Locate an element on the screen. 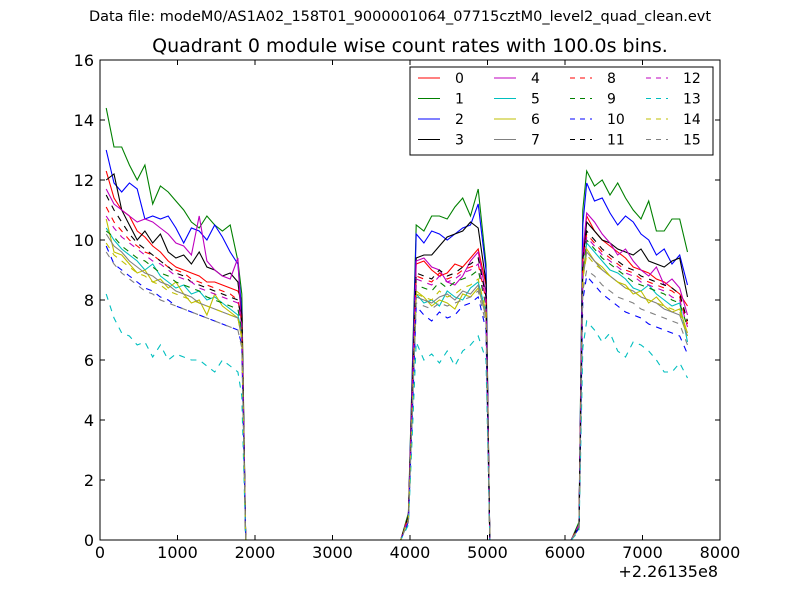 Image resolution: width=800 pixels, height=600 pixels. legend-label-9: 9 is located at coordinates (611, 100).